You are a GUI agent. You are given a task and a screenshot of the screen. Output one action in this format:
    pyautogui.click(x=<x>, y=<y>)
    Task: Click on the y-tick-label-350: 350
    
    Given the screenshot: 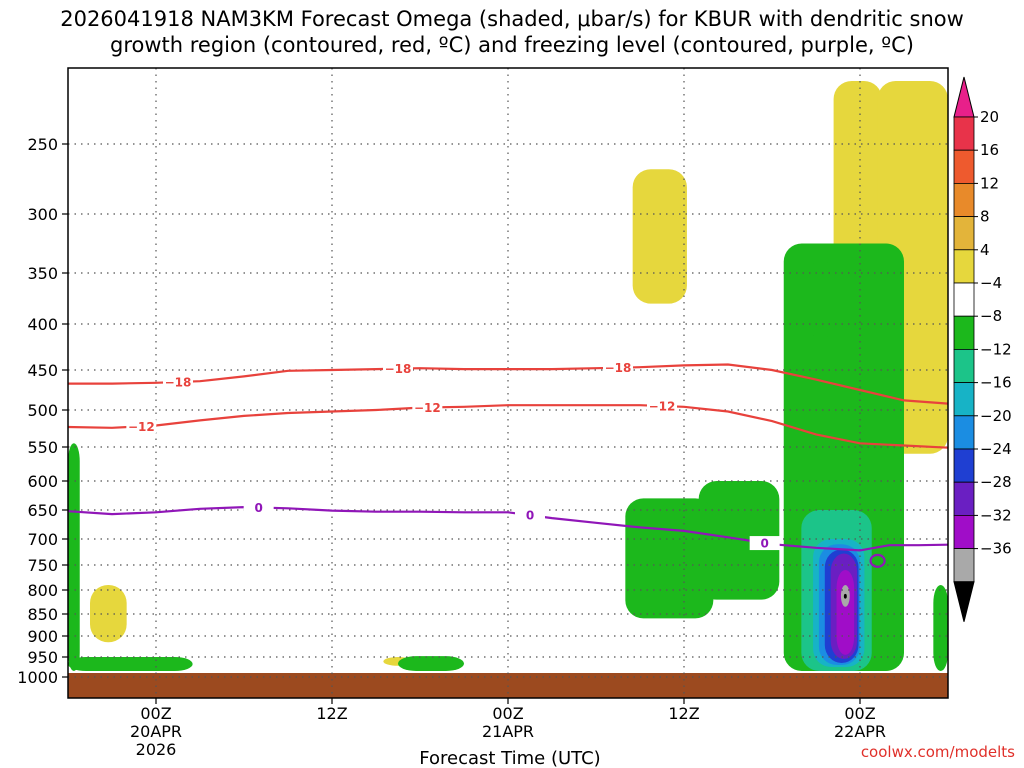 What is the action you would take?
    pyautogui.click(x=42, y=273)
    